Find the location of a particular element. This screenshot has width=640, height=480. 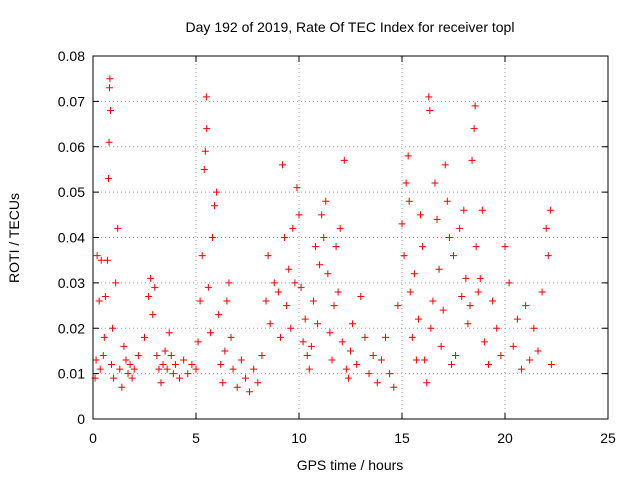

y-tick-label: 0 is located at coordinates (81, 419).